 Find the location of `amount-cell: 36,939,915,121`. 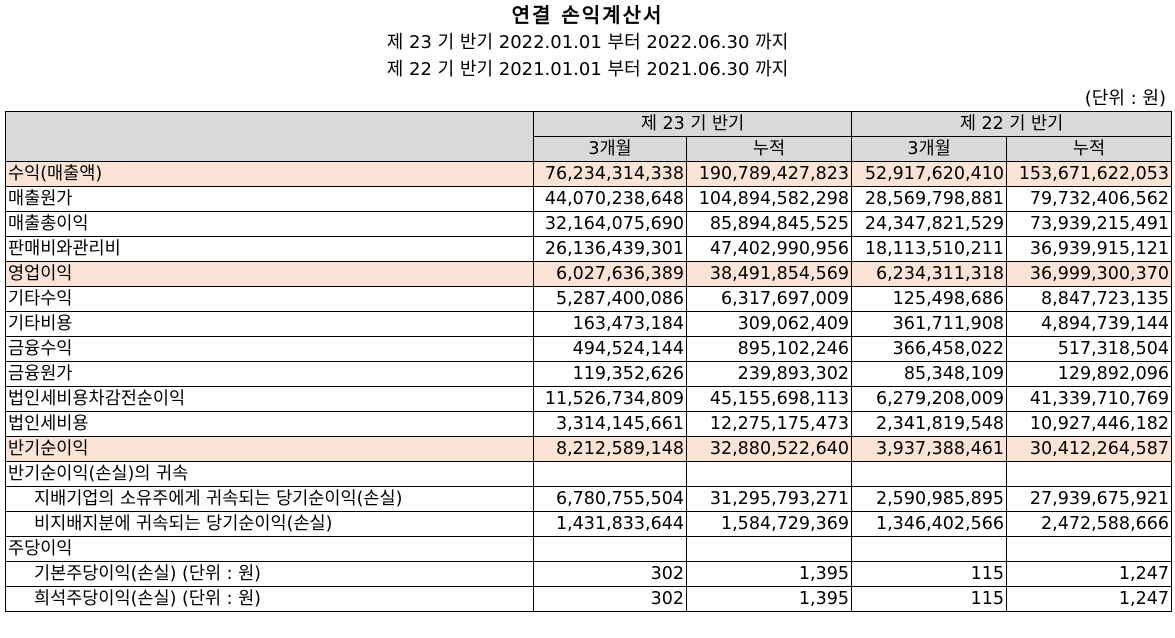

amount-cell: 36,939,915,121 is located at coordinates (1089, 249).